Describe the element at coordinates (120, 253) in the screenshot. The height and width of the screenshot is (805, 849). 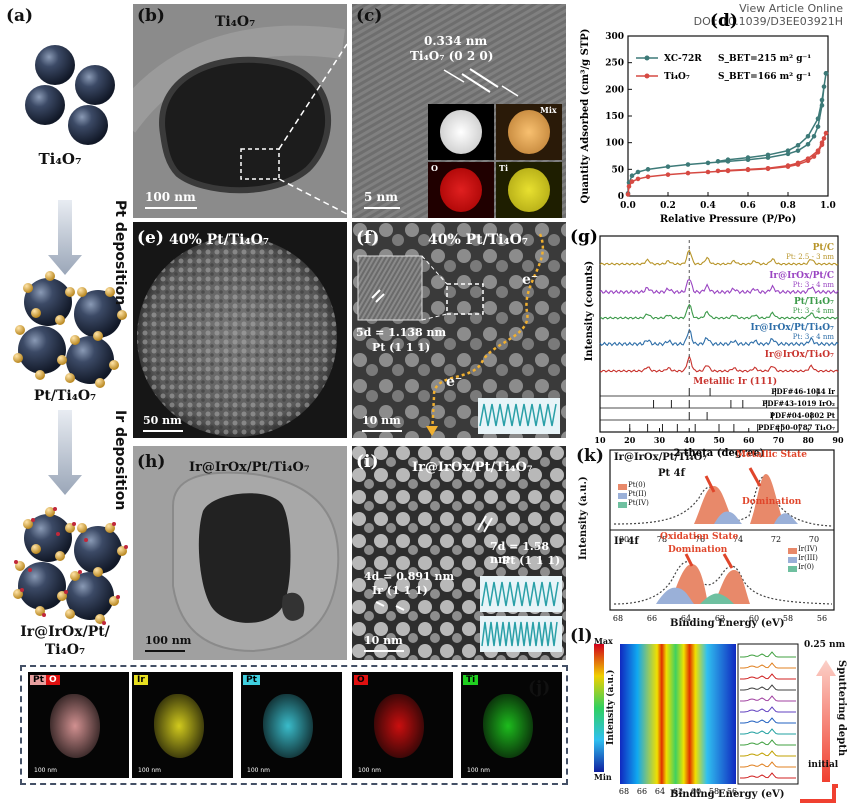
I see `pt-deposition-label: Pt deposition` at that location.